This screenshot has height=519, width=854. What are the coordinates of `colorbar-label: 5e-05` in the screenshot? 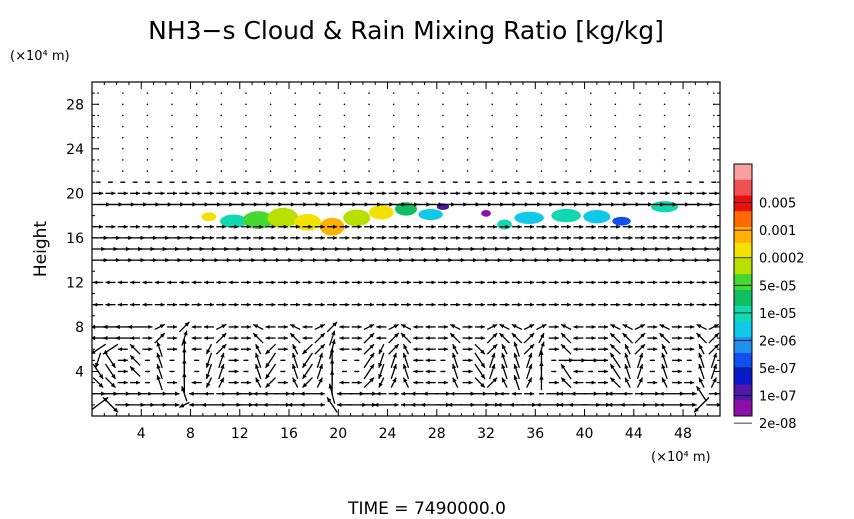 It's located at (778, 286).